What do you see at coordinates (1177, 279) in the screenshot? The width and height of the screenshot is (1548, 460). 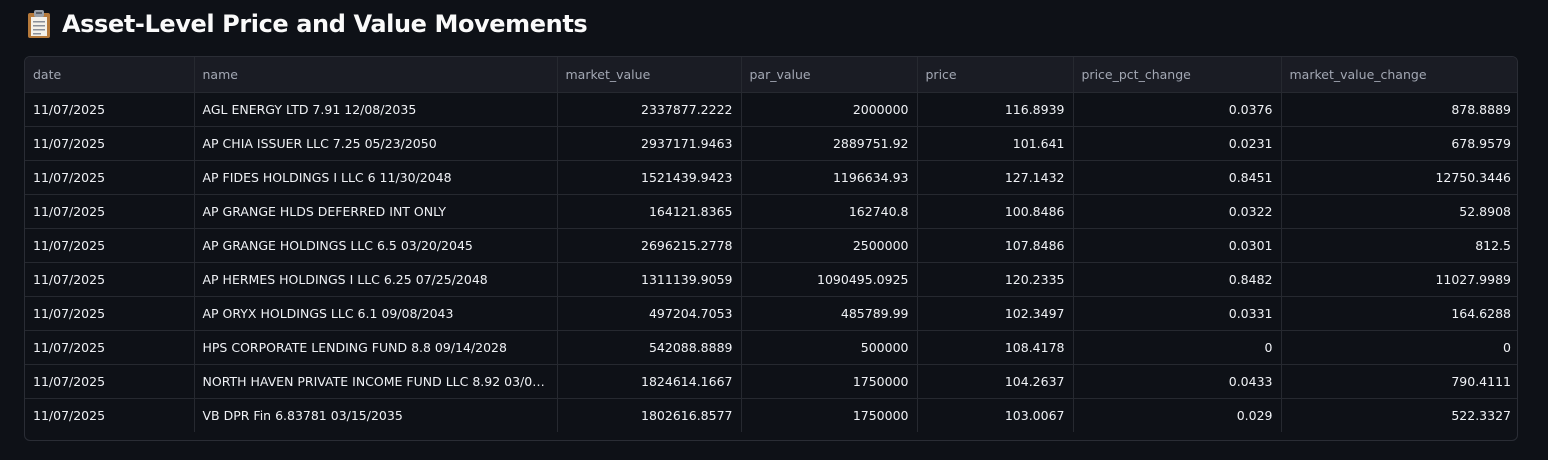 I see `cell-price-pct-change: 0.8482` at bounding box center [1177, 279].